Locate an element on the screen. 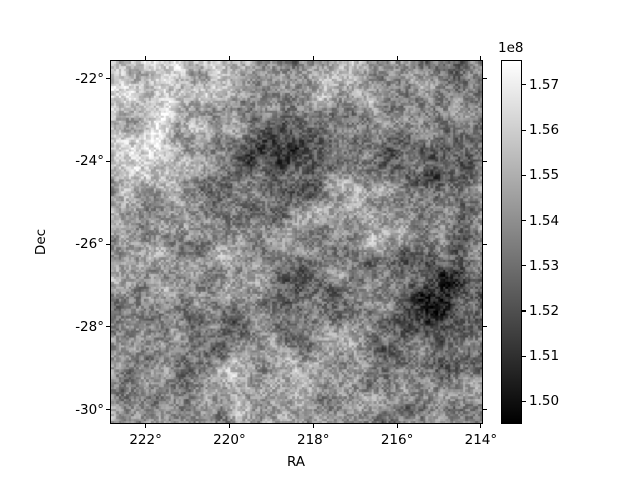  colorbar-tick-label: 1.55 is located at coordinates (544, 175).